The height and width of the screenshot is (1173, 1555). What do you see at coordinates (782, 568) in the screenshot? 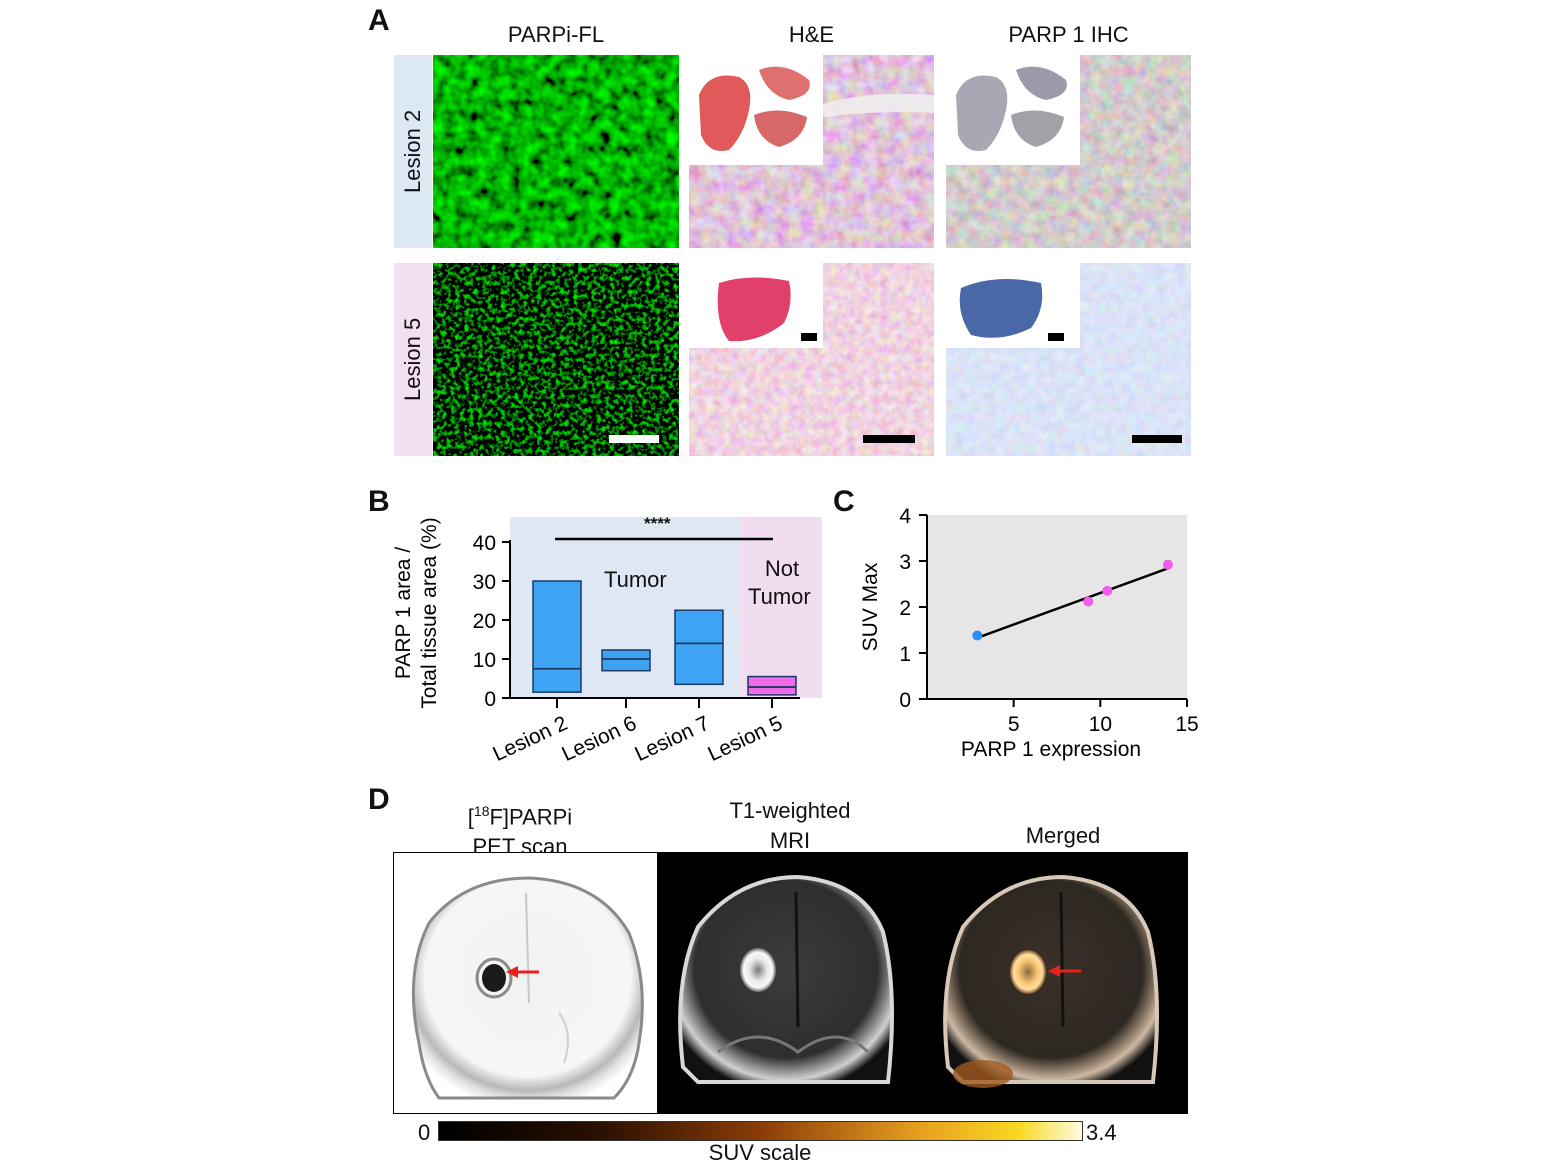
I see `region-label-not: Not` at bounding box center [782, 568].